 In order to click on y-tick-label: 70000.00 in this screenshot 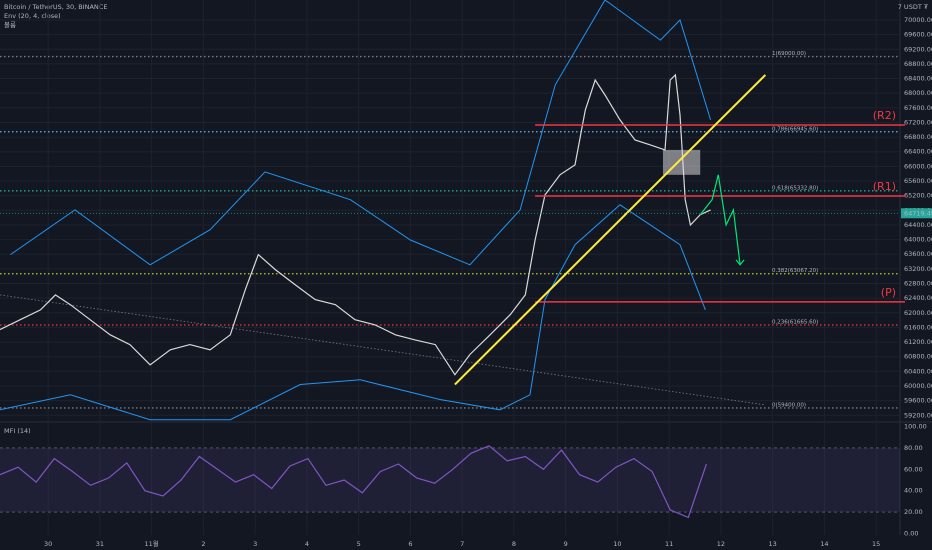, I will do `click(918, 20)`.